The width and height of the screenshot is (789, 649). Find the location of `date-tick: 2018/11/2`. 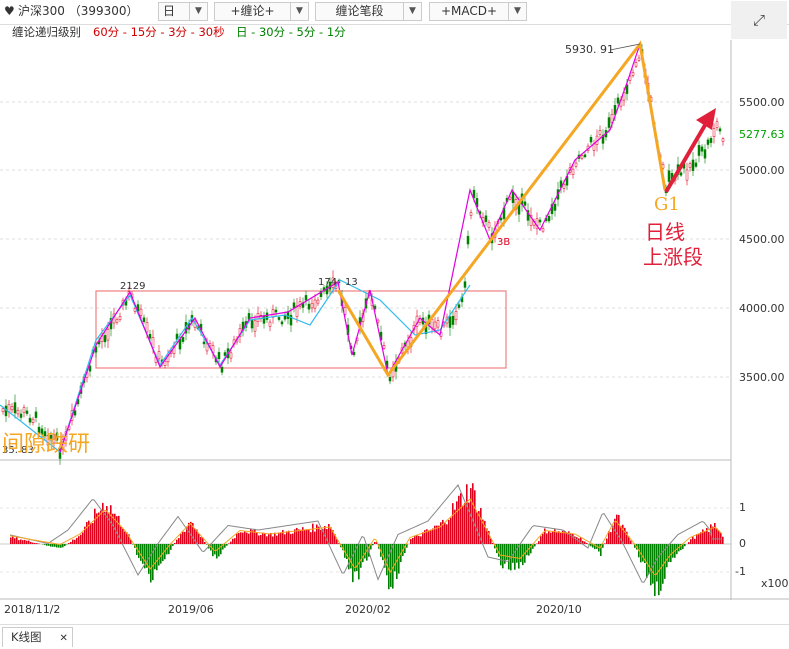

date-tick: 2018/11/2 is located at coordinates (32, 609).